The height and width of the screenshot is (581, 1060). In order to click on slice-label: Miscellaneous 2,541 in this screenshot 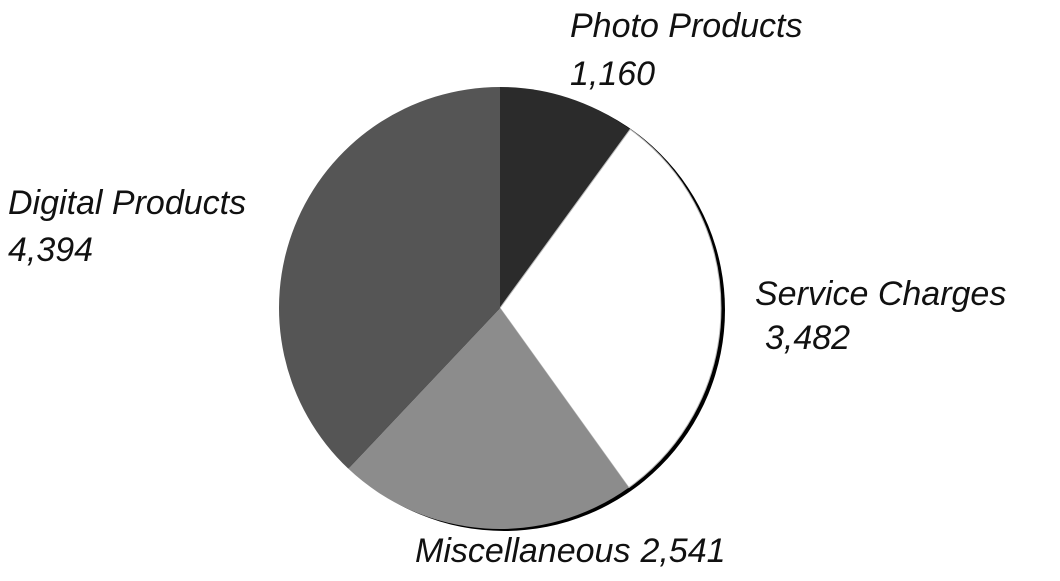, I will do `click(570, 551)`.